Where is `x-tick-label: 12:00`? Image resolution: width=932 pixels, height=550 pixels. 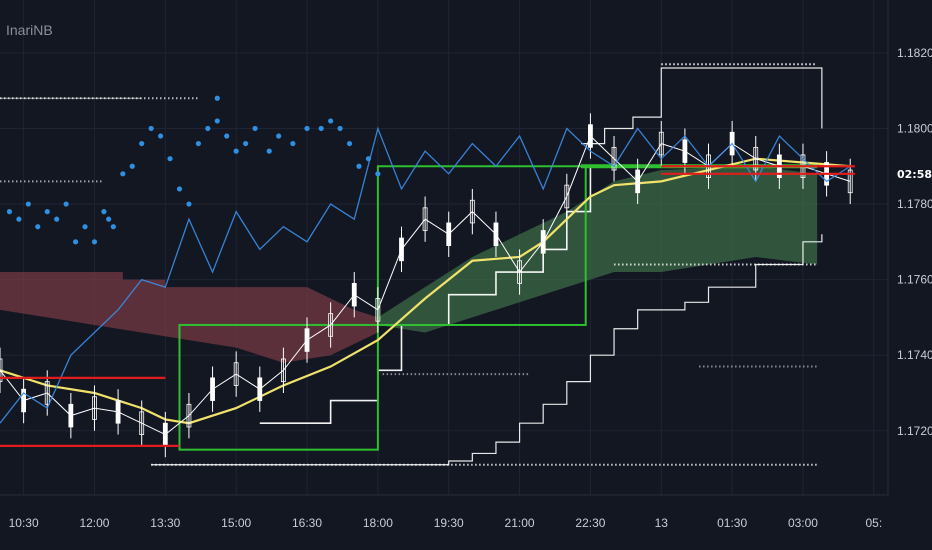 x-tick-label: 12:00 is located at coordinates (94, 523).